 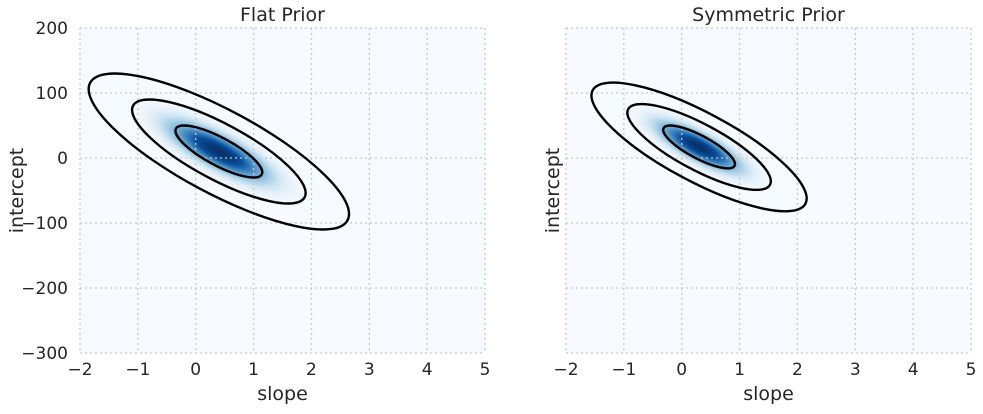 What do you see at coordinates (768, 15) in the screenshot?
I see `chart-title: Symmetric Prior` at bounding box center [768, 15].